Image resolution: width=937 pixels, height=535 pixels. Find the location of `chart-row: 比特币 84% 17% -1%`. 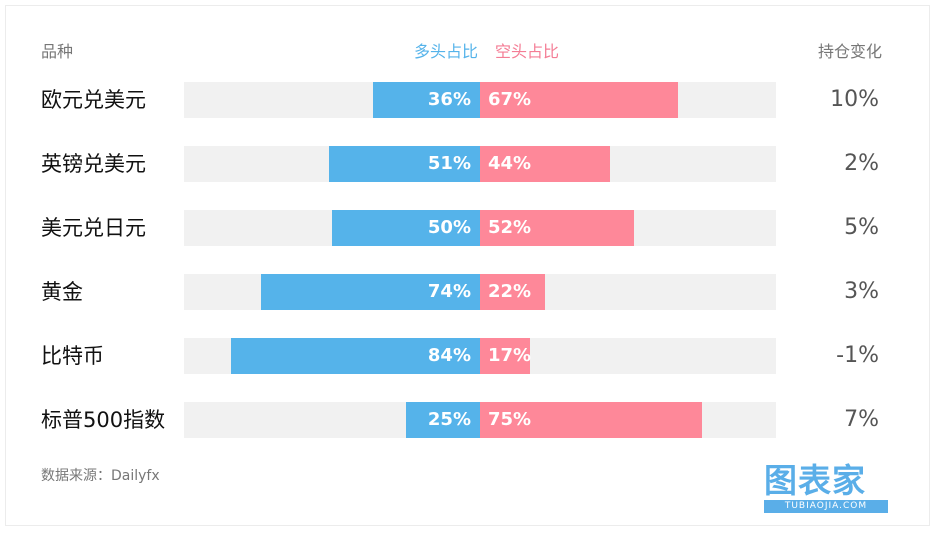

chart-row: 比特币 84% 17% -1% is located at coordinates (468, 356).